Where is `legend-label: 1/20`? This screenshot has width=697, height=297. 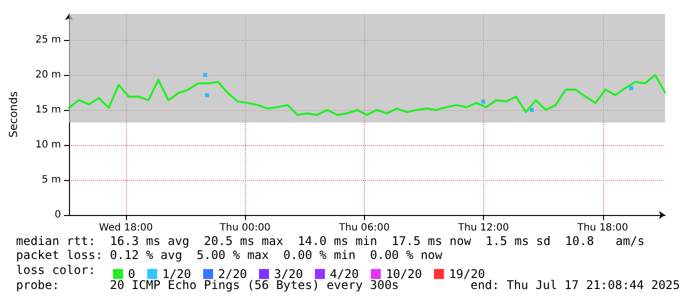
legend-label: 1/20 is located at coordinates (177, 274).